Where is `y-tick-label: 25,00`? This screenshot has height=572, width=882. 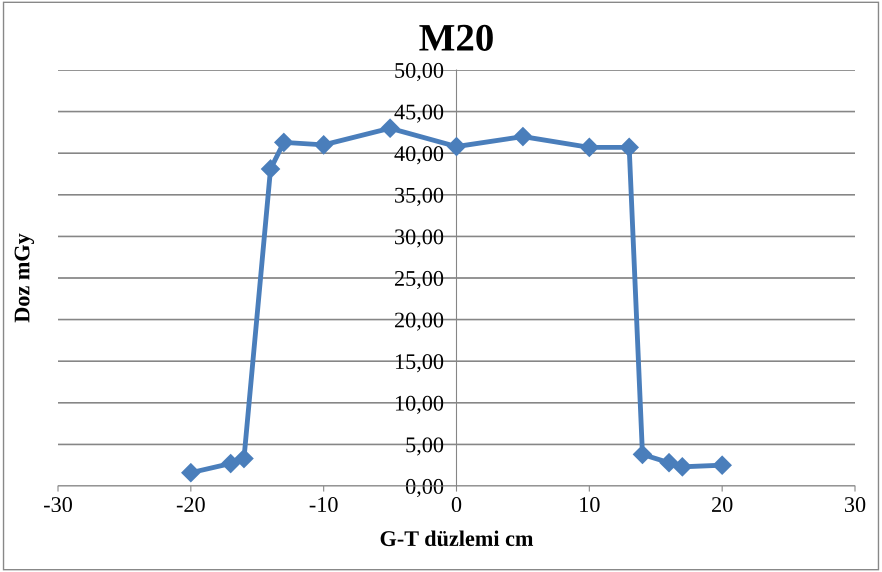 y-tick-label: 25,00 is located at coordinates (419, 280).